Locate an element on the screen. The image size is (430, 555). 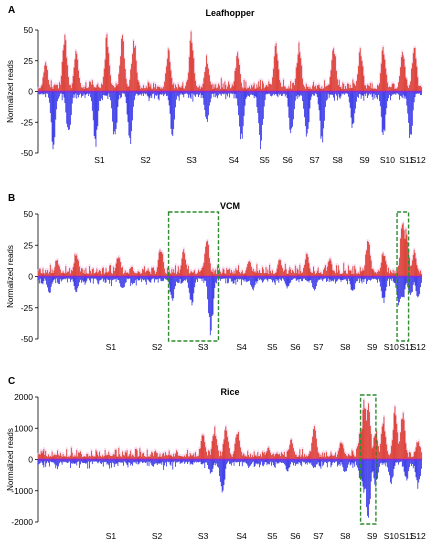
segment-label: S6 is located at coordinates (295, 347).